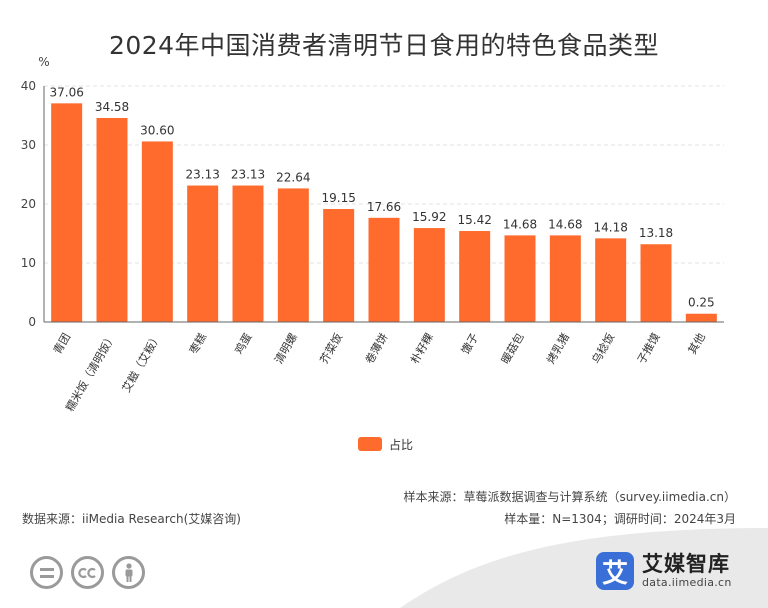 This screenshot has height=608, width=768. I want to click on x-tick-label: 朴籽粿, so click(421, 349).